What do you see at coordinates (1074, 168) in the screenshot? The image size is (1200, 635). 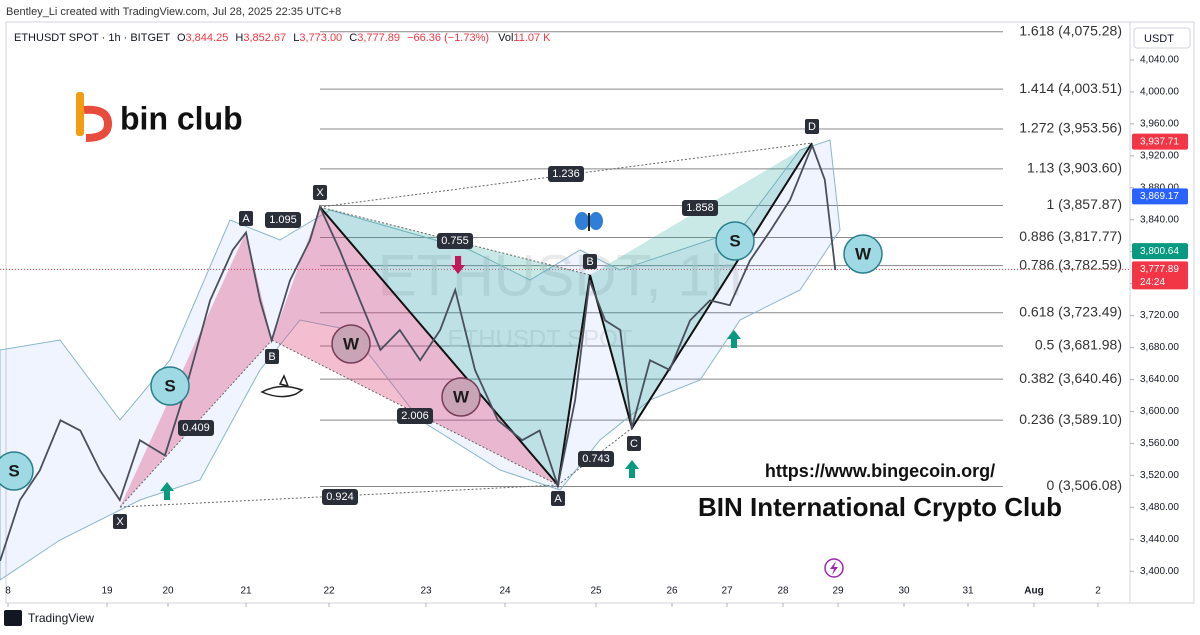 I see `fib-label: 1.13 (3,903.60)` at bounding box center [1074, 168].